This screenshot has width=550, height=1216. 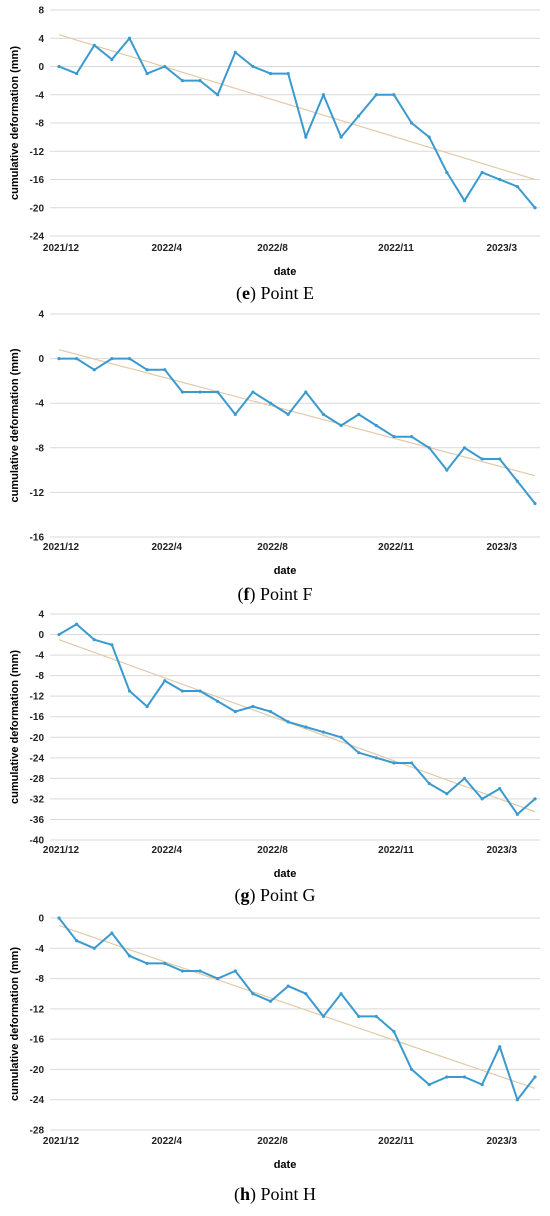 What do you see at coordinates (37, 779) in the screenshot?
I see `y-tick-label: -28` at bounding box center [37, 779].